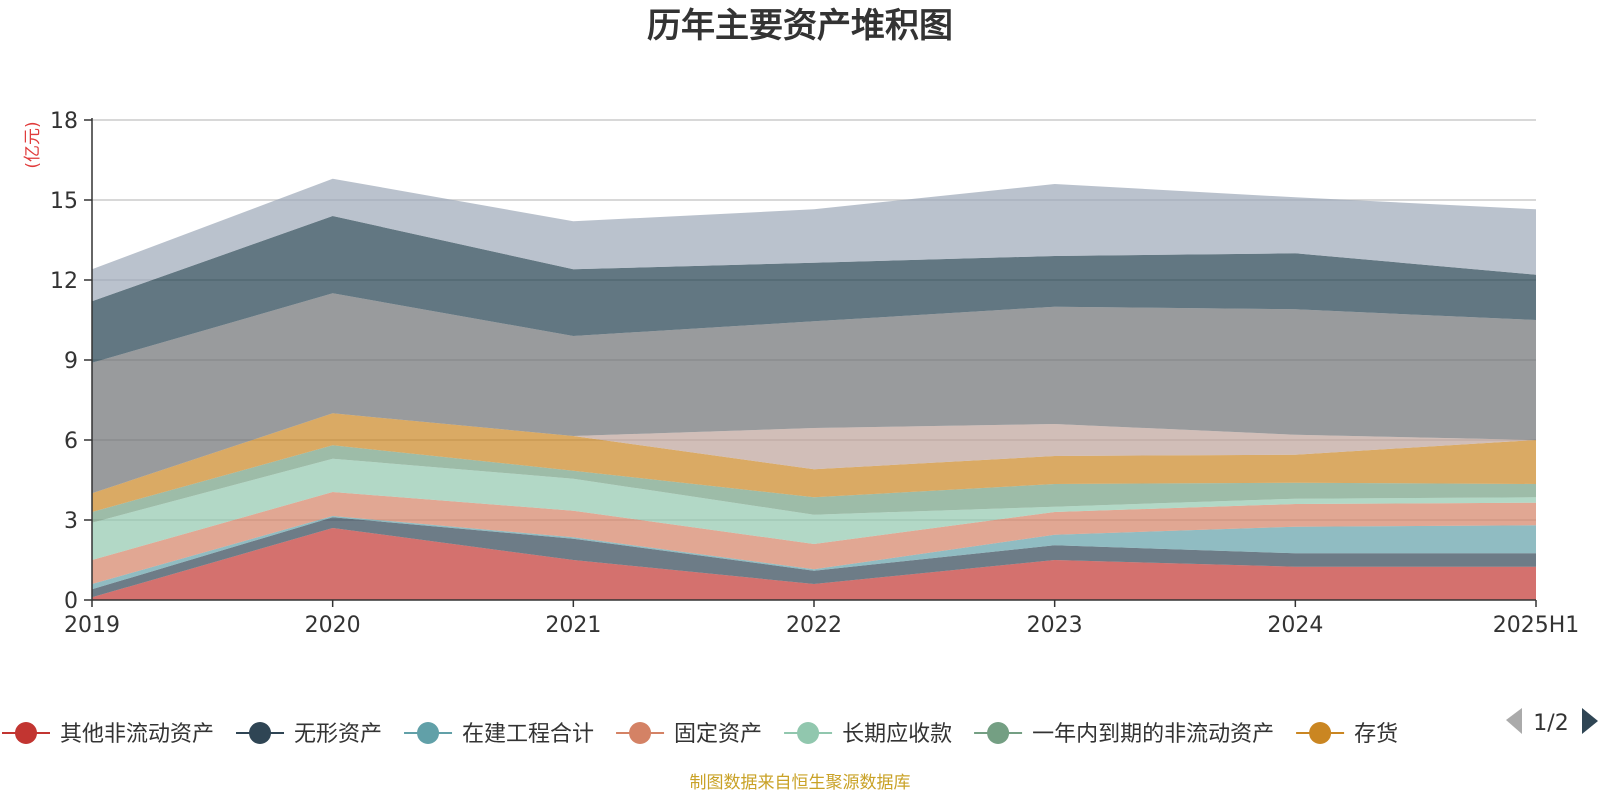 The image size is (1600, 800). I want to click on y-tick-label: 0, so click(71, 601).